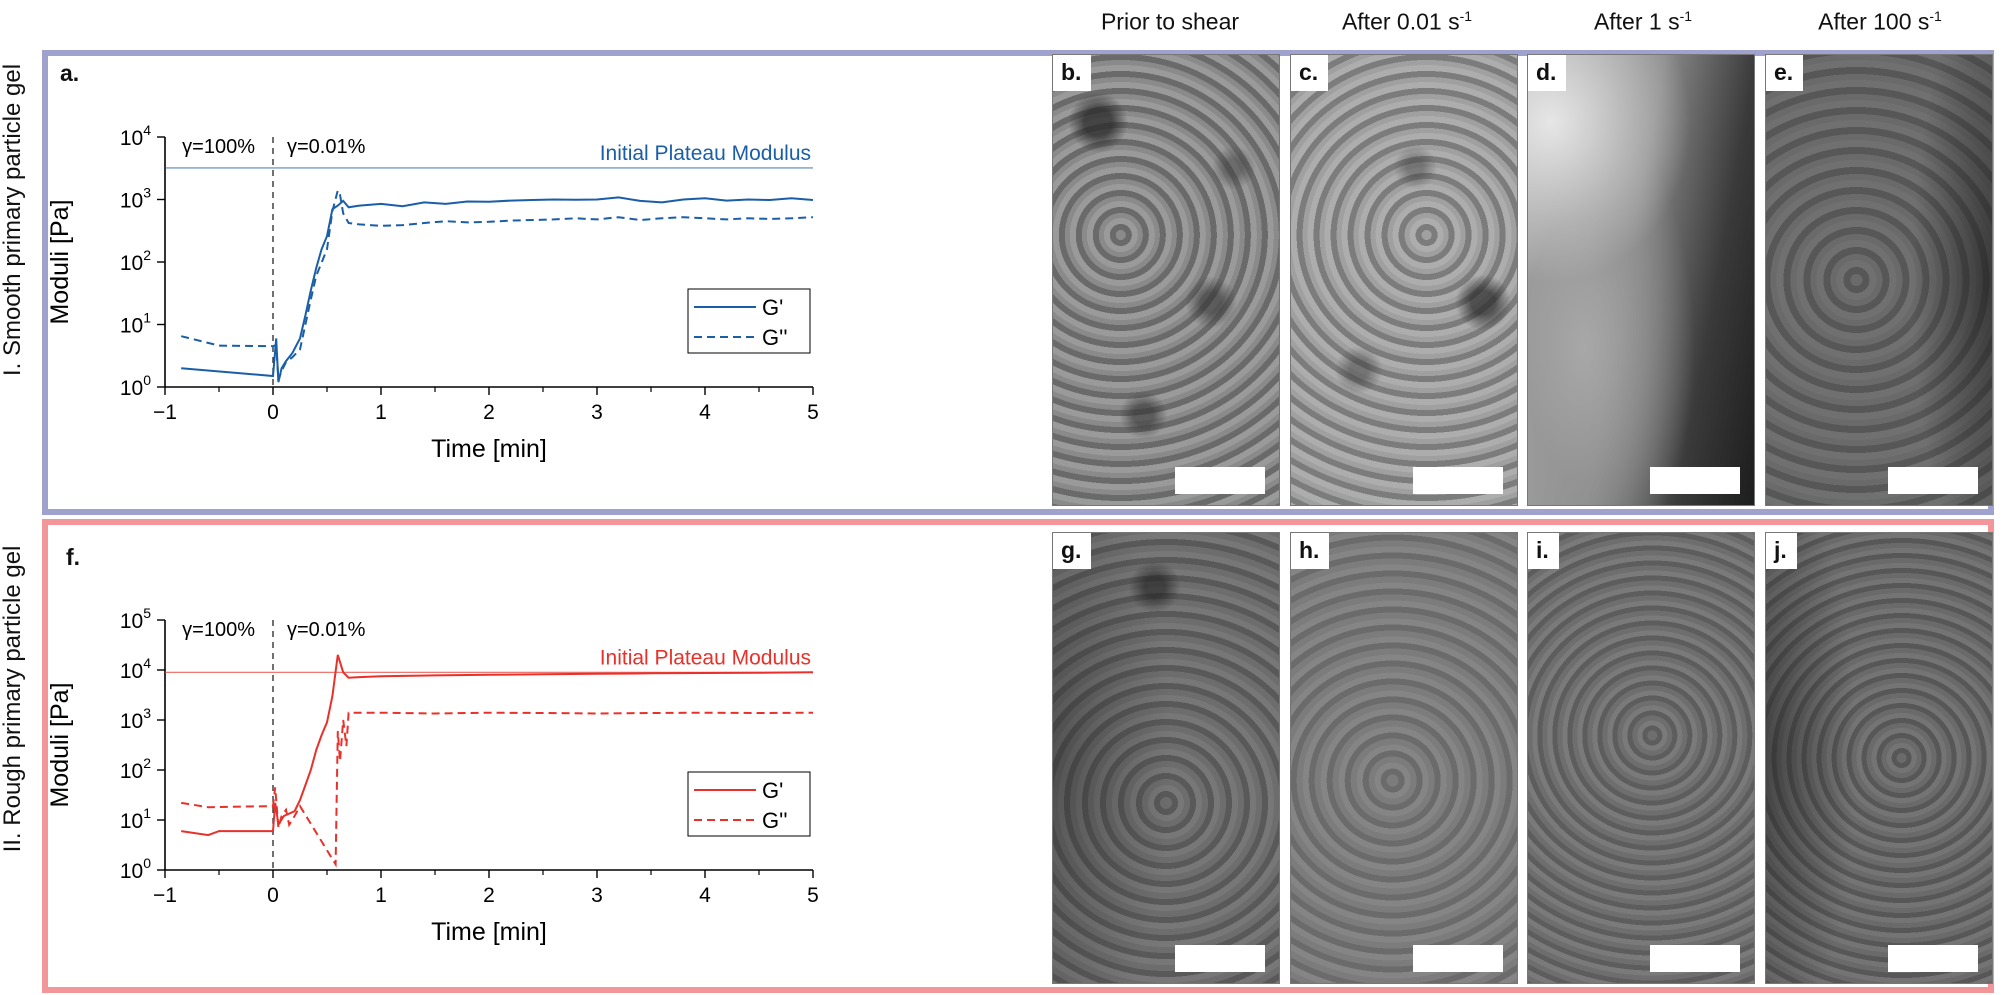  I want to click on micrograph-i: i., so click(1641, 758).